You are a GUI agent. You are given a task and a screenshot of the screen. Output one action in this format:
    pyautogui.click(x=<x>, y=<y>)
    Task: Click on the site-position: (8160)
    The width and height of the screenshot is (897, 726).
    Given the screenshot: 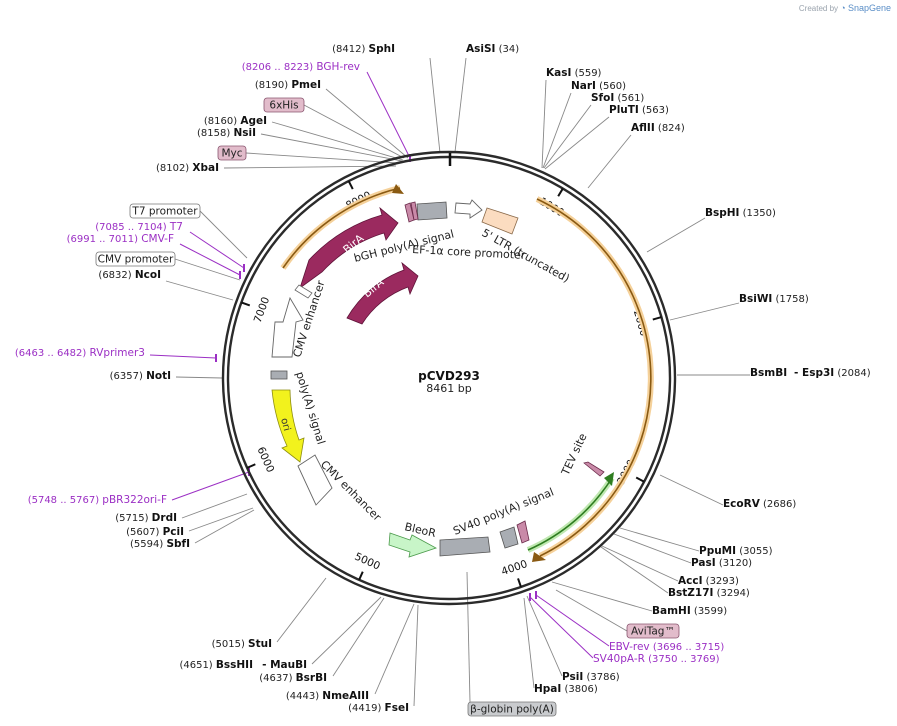 What is the action you would take?
    pyautogui.click(x=222, y=121)
    